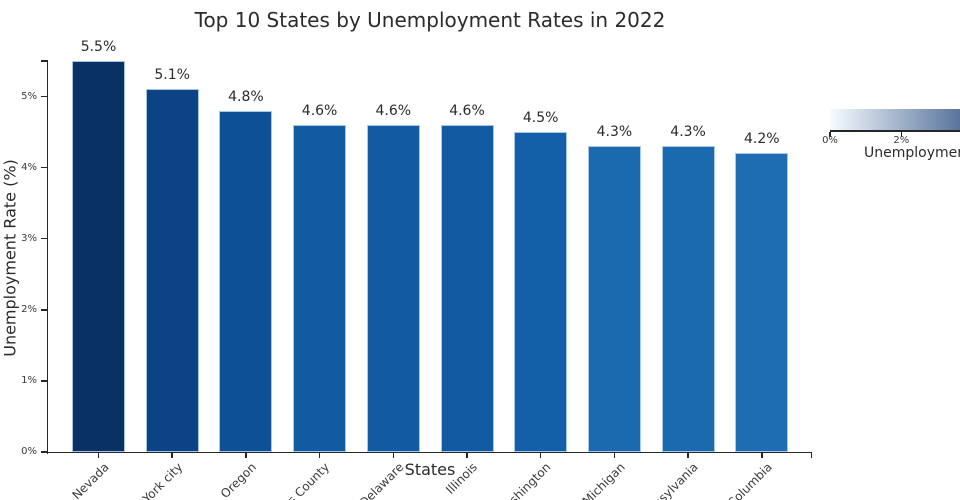 Image resolution: width=960 pixels, height=500 pixels. Describe the element at coordinates (895, 119) in the screenshot. I see `colorbar-gradient` at that location.